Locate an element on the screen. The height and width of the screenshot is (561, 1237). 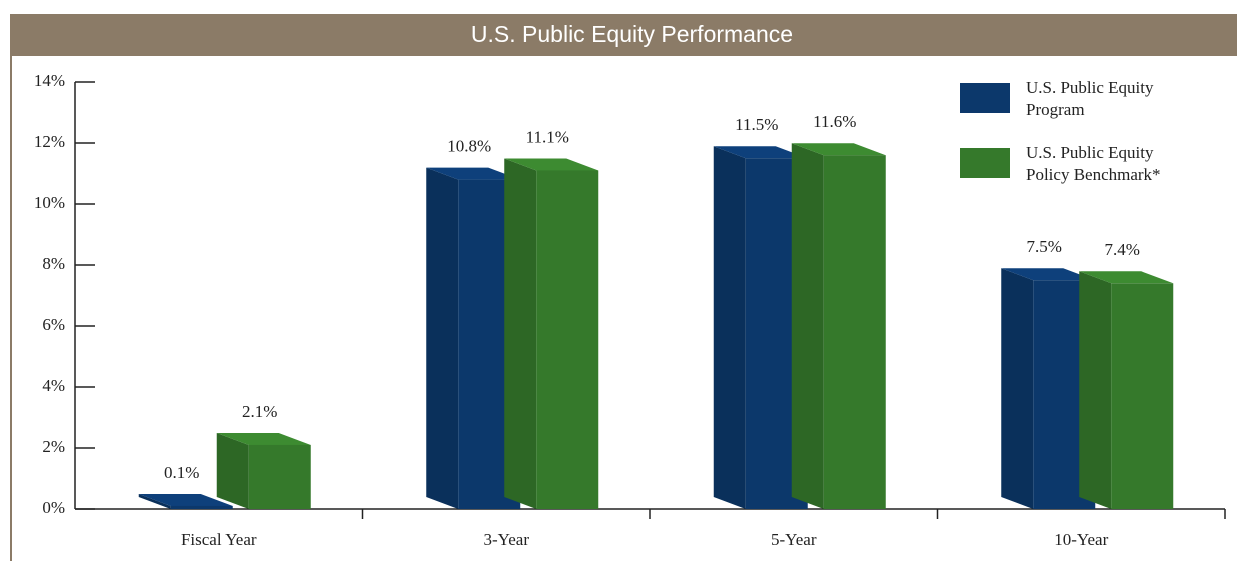
x-tick-label: 5-Year is located at coordinates (794, 539).